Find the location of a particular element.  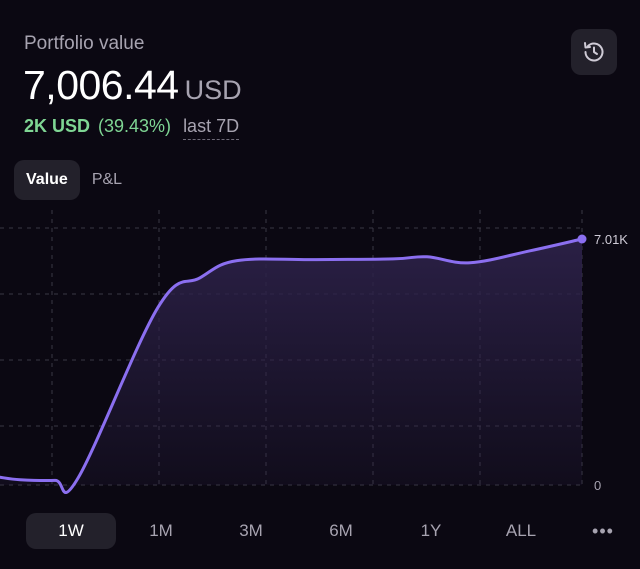

portfolio-currency: USD is located at coordinates (213, 90).